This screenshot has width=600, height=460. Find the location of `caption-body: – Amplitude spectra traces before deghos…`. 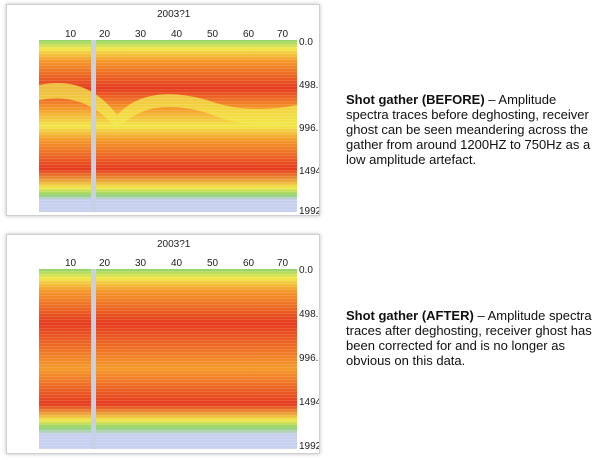

caption-body: – Amplitude spectra traces before deghos… is located at coordinates (468, 129).